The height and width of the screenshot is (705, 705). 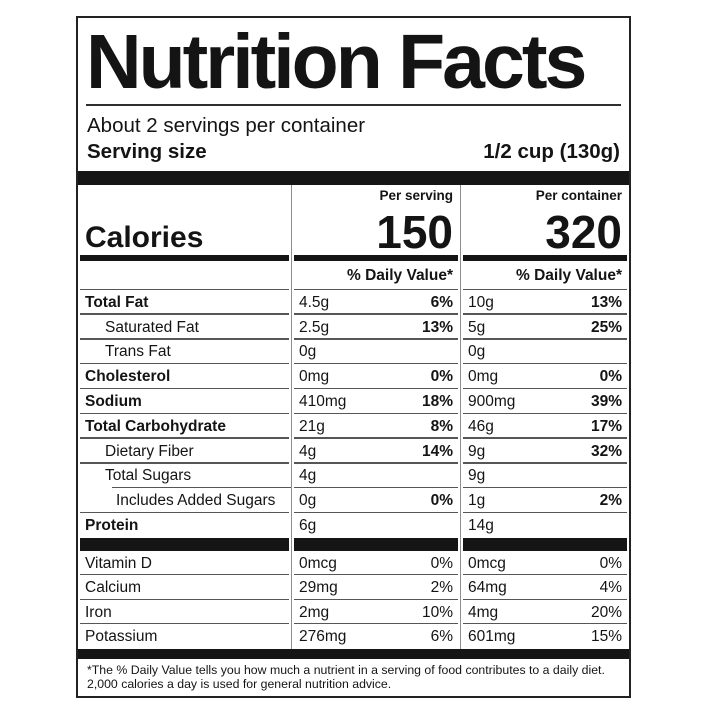 I want to click on nutrient-amount-per-serving: 6g, so click(x=308, y=526).